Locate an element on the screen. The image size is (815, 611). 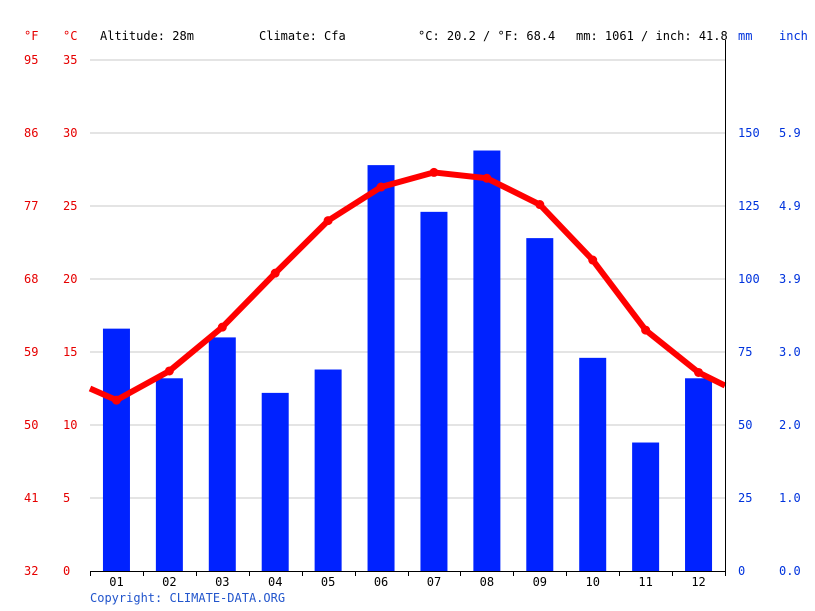
x-tick-label: 09 is located at coordinates (540, 582).